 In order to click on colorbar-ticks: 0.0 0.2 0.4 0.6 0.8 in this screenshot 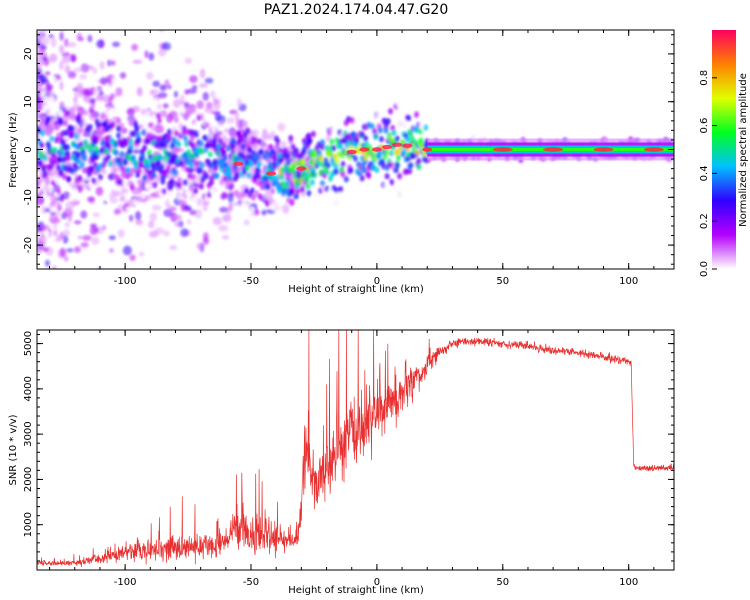, I will do `click(708, 173)`.